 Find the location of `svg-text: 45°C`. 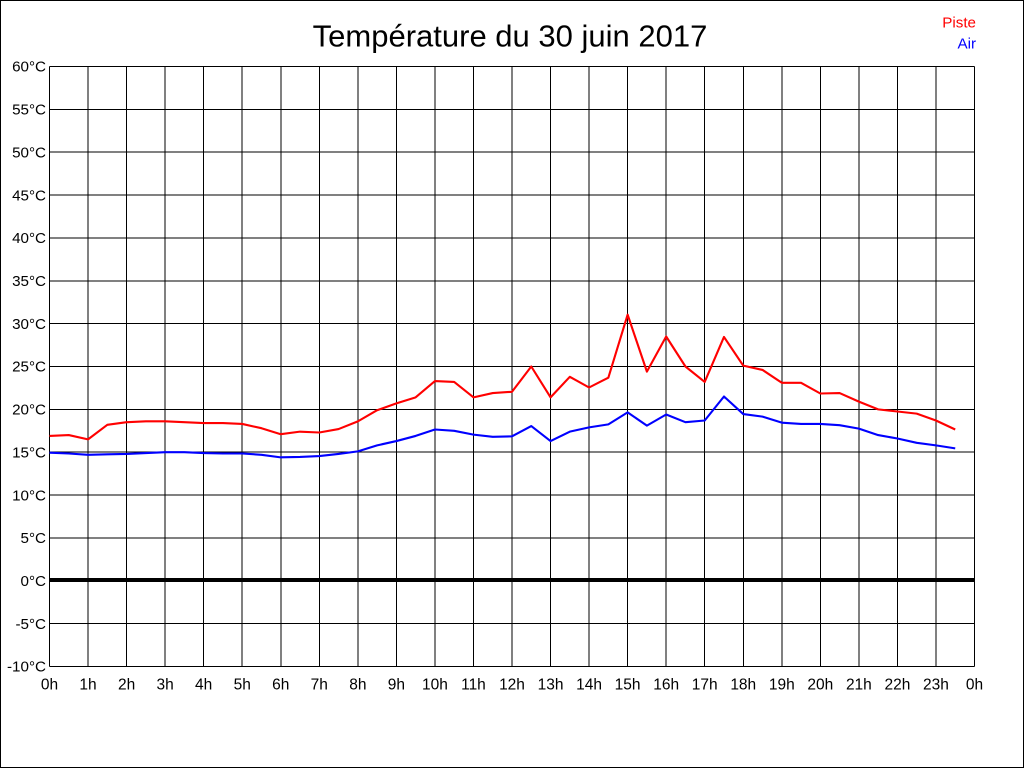

svg-text: 45°C is located at coordinates (29, 195).